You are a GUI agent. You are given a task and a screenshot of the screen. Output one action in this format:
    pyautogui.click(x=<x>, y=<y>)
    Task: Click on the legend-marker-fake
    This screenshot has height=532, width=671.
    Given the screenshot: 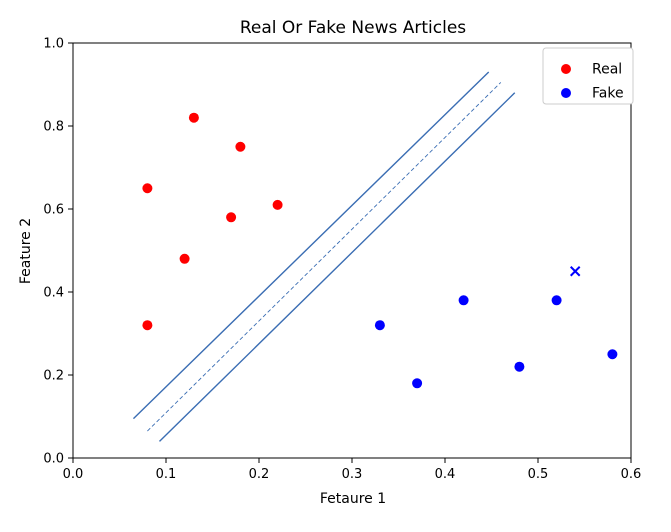 What is the action you would take?
    pyautogui.click(x=566, y=93)
    